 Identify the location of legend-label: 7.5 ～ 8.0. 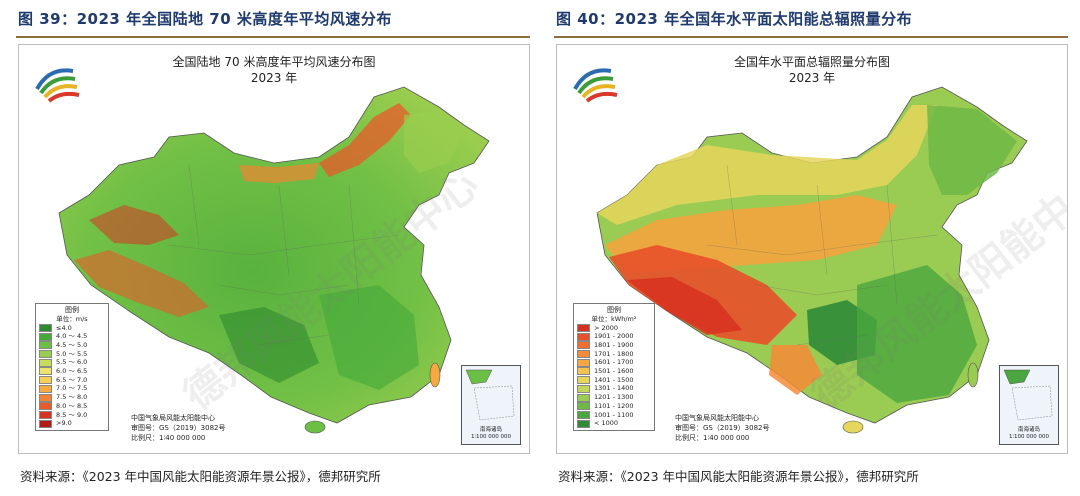
(72, 397).